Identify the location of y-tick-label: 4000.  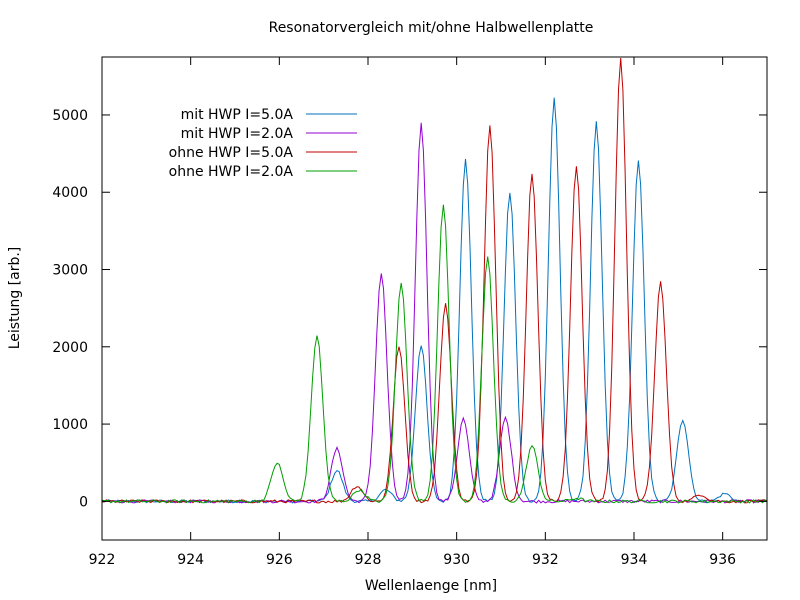
(70, 193).